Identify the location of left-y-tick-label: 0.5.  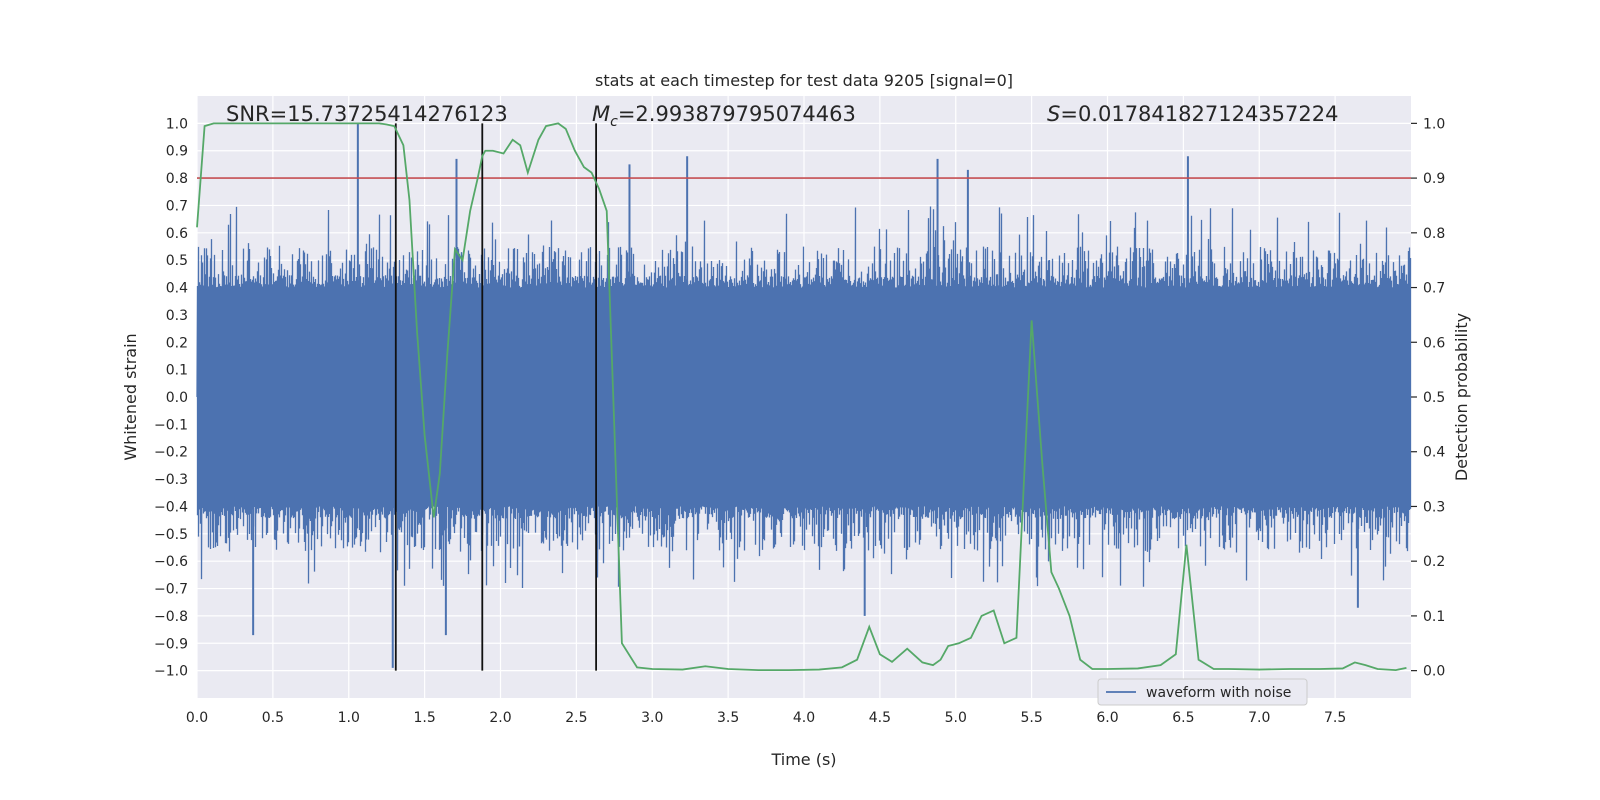
(177, 261).